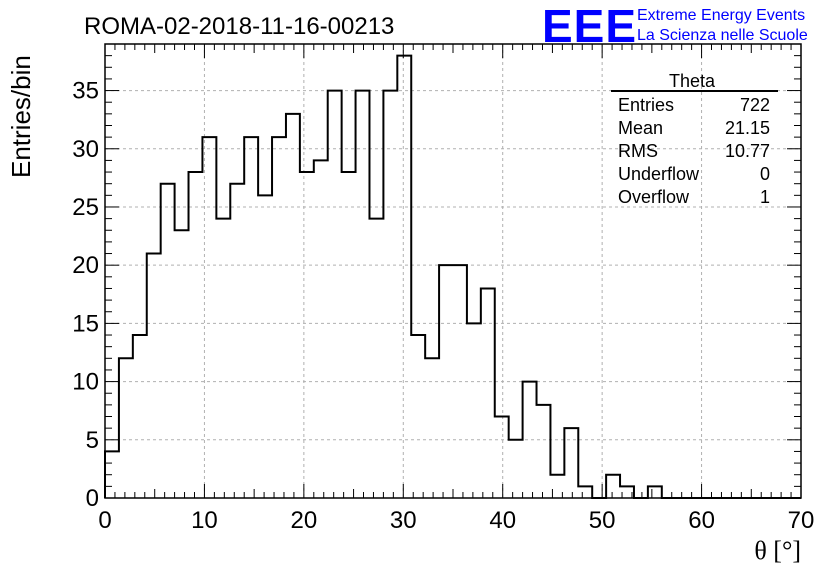 Image resolution: width=836 pixels, height=572 pixels. What do you see at coordinates (755, 105) in the screenshot?
I see `stats-row-value: 722` at bounding box center [755, 105].